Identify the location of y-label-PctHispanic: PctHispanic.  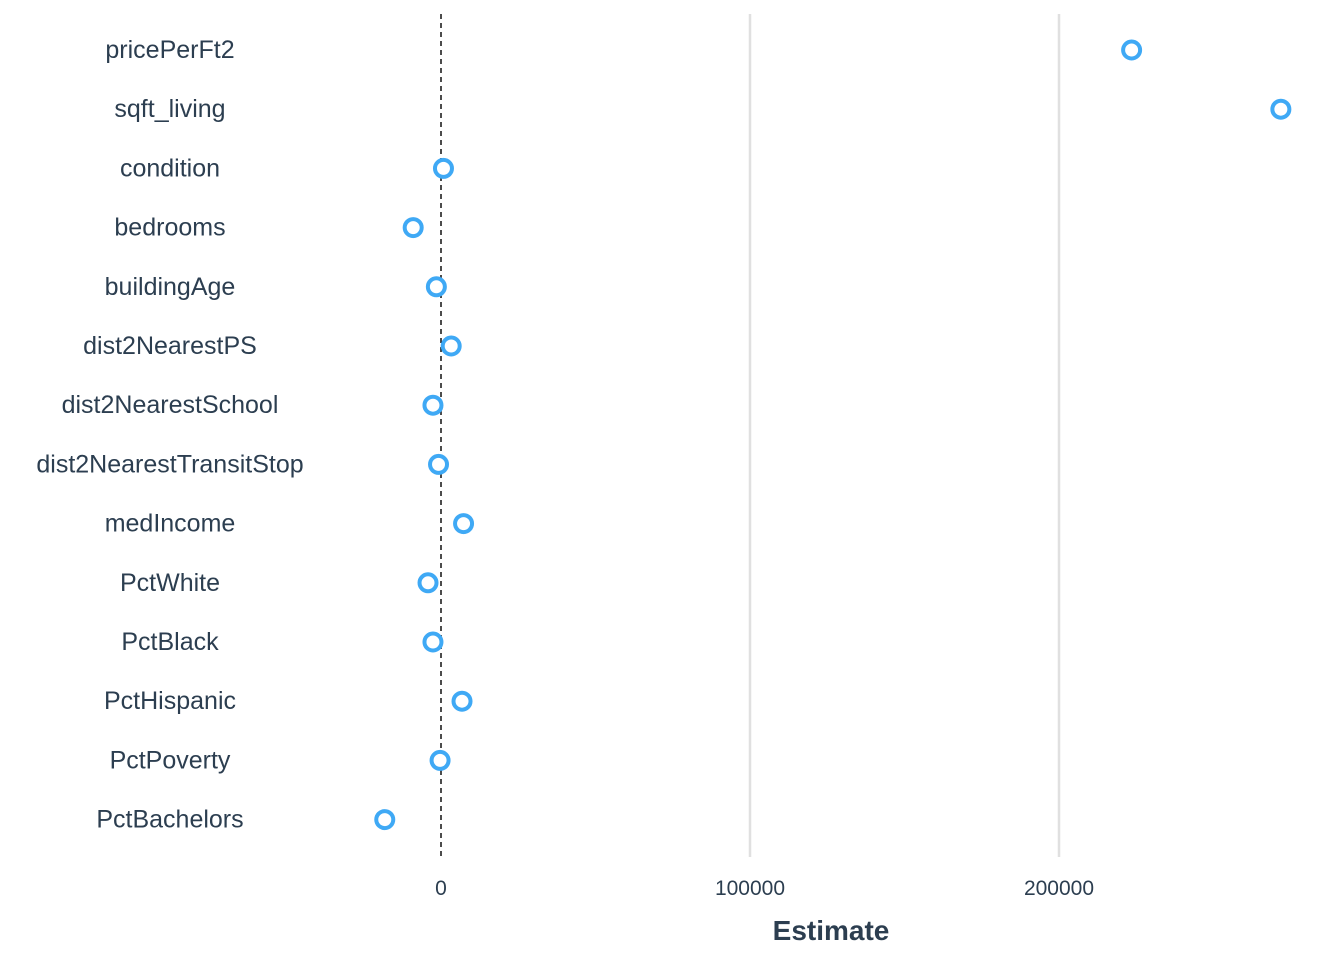
(170, 701).